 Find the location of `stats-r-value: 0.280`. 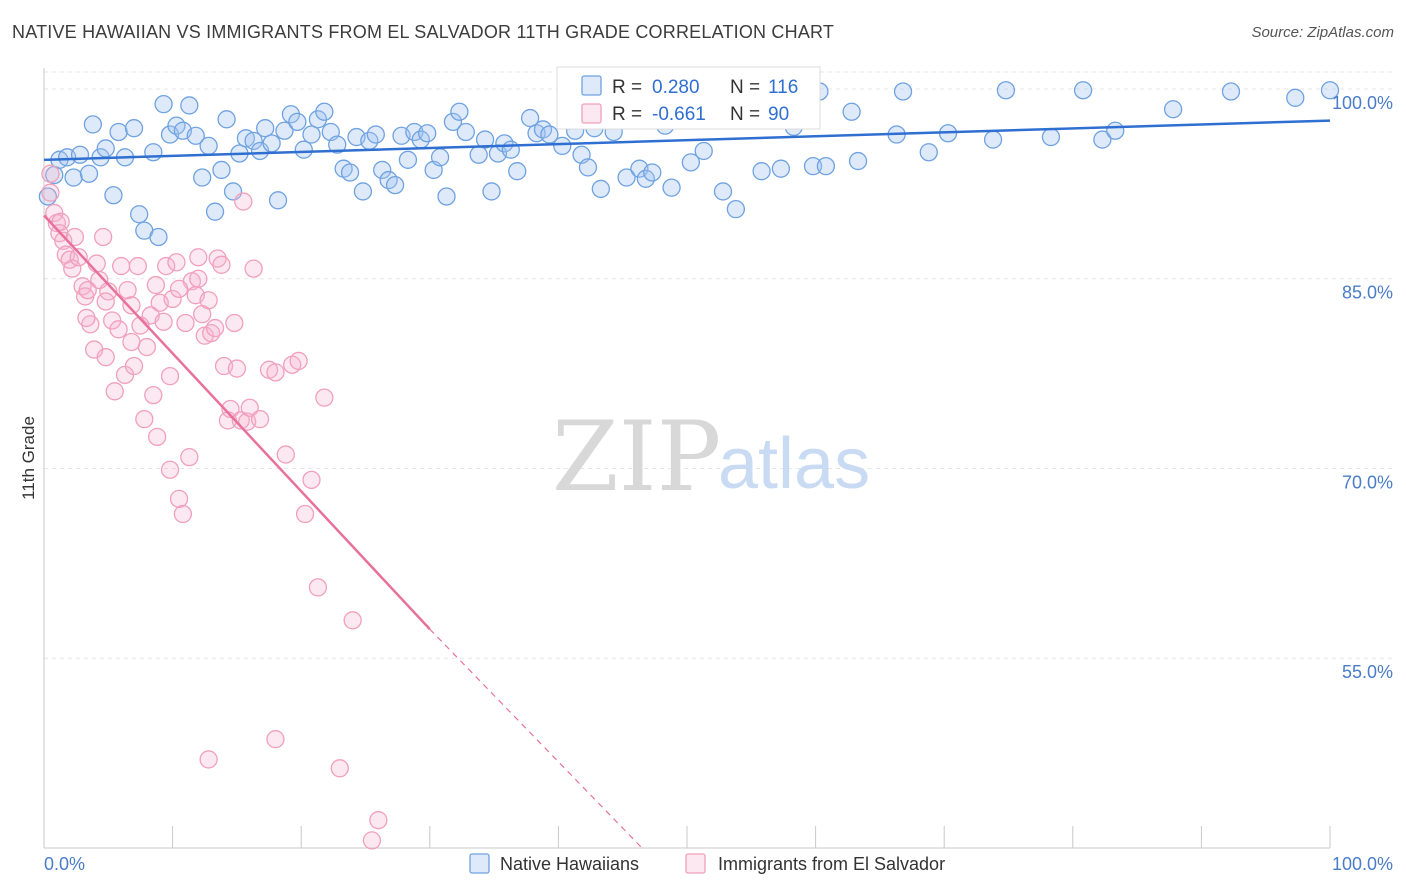

stats-r-value: 0.280 is located at coordinates (676, 87).